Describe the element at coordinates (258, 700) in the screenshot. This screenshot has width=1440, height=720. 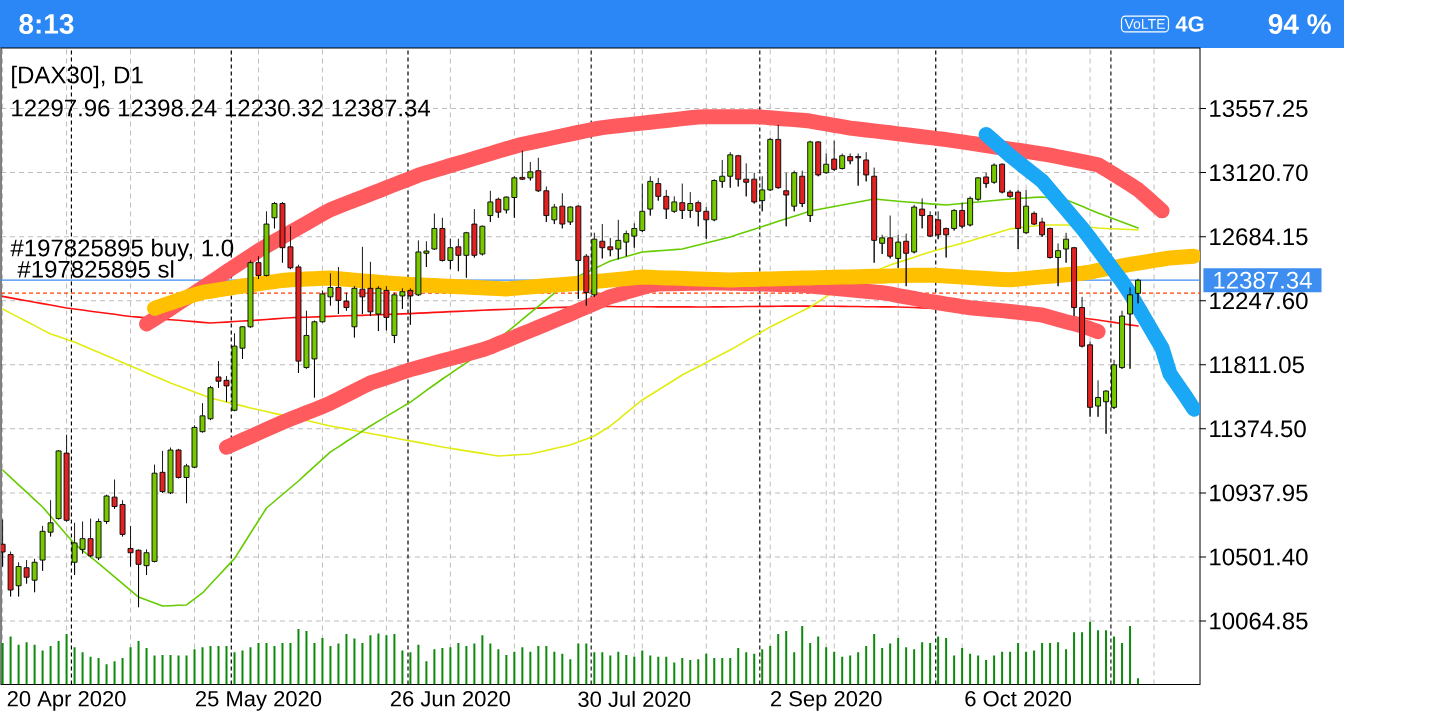
I see `x-tick-label: 25 May 2020` at that location.